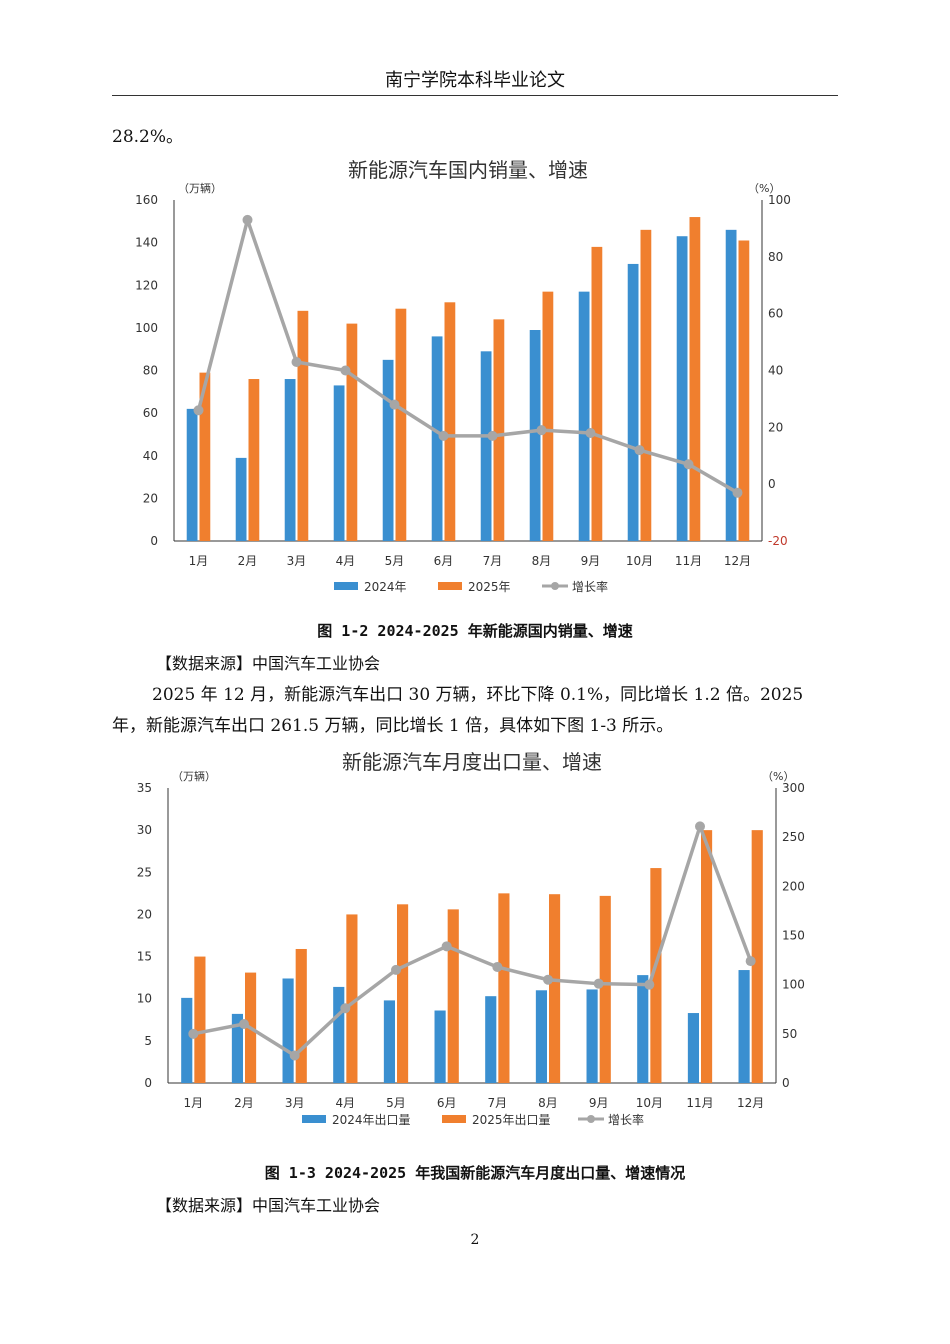  Describe the element at coordinates (778, 541) in the screenshot. I see `y-right-tick-label: -20` at that location.